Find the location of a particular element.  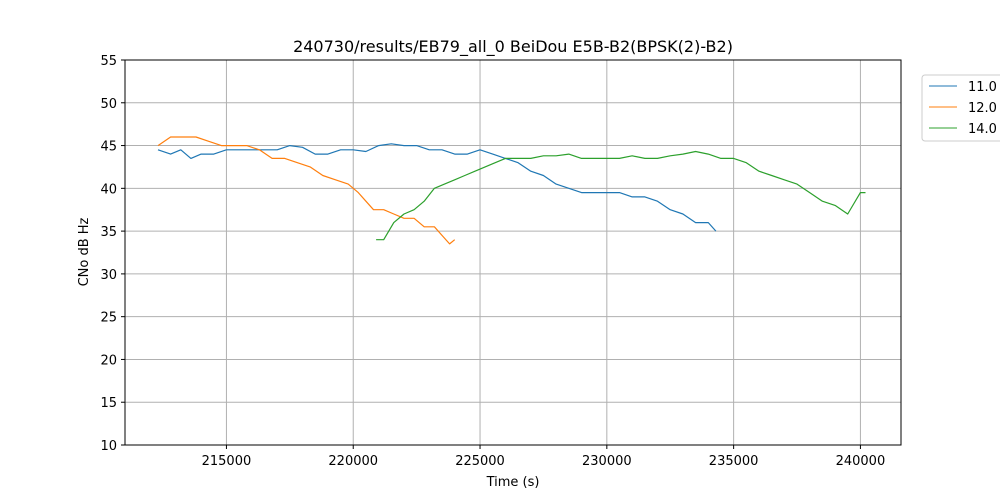

series-line-12.0 is located at coordinates (306, 190).